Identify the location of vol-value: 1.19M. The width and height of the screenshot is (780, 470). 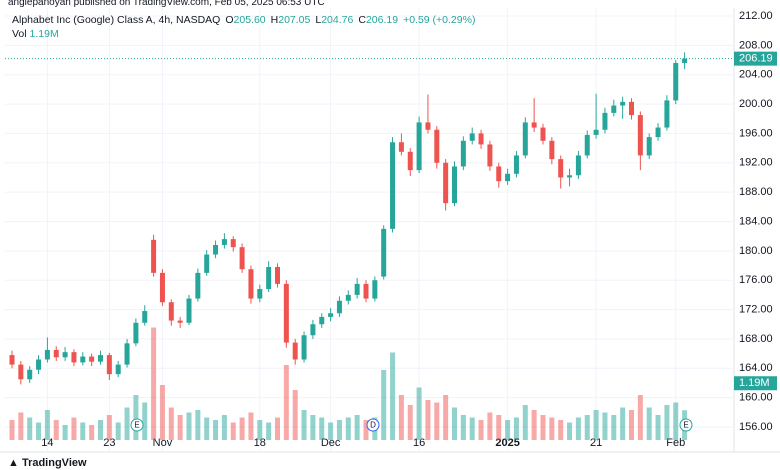
(44, 34).